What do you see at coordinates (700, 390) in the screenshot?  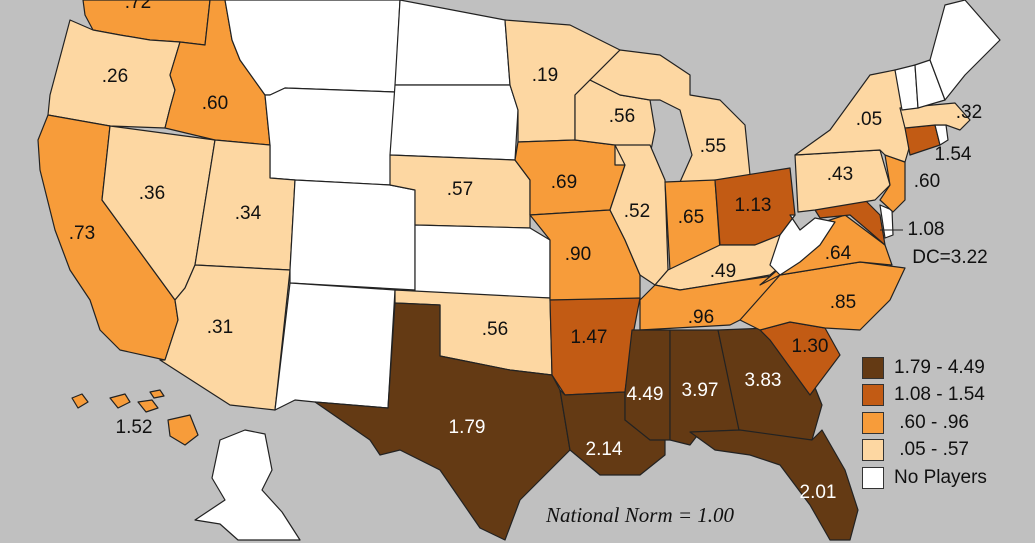 I see `label-AL: 3.97` at bounding box center [700, 390].